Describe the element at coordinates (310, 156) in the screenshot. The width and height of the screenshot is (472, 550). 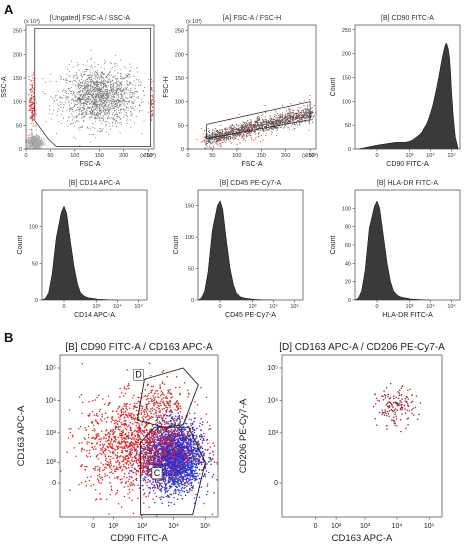
I see `scatter-fsc-fsch-xunit: (x 10³)` at that location.